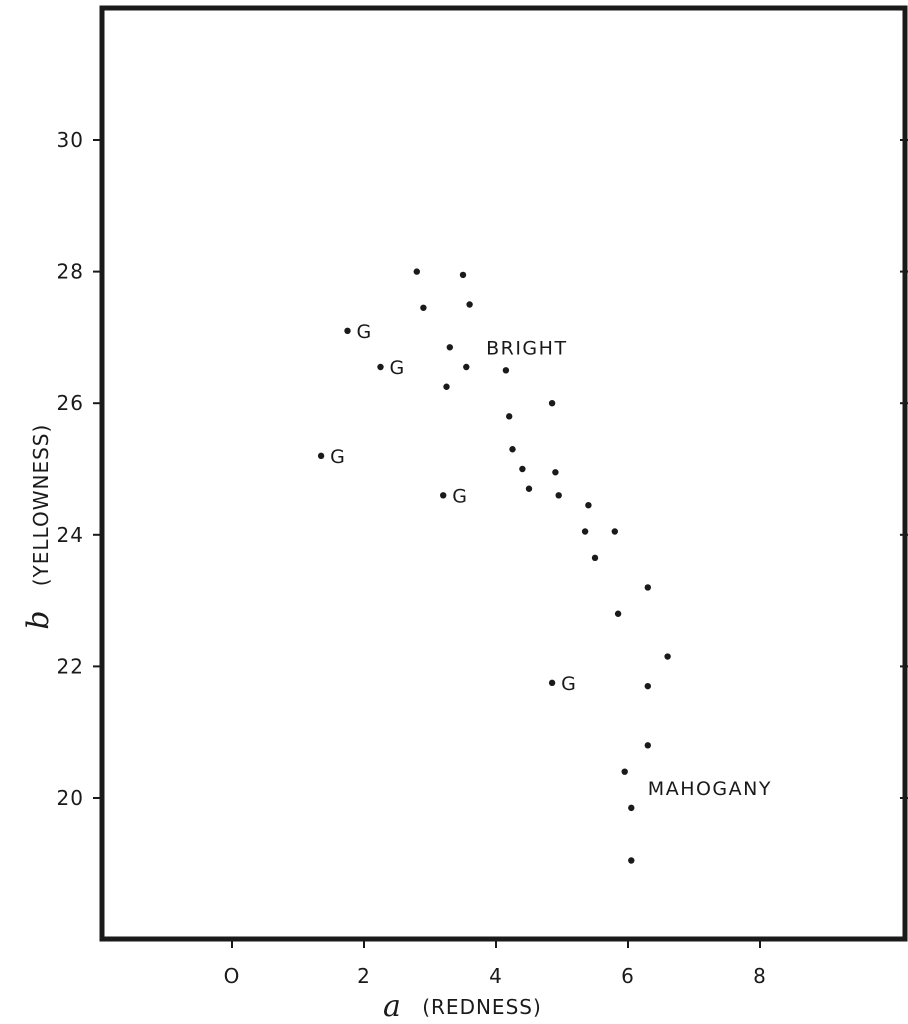  Describe the element at coordinates (70, 272) in the screenshot. I see `y-tick-label: 28` at that location.